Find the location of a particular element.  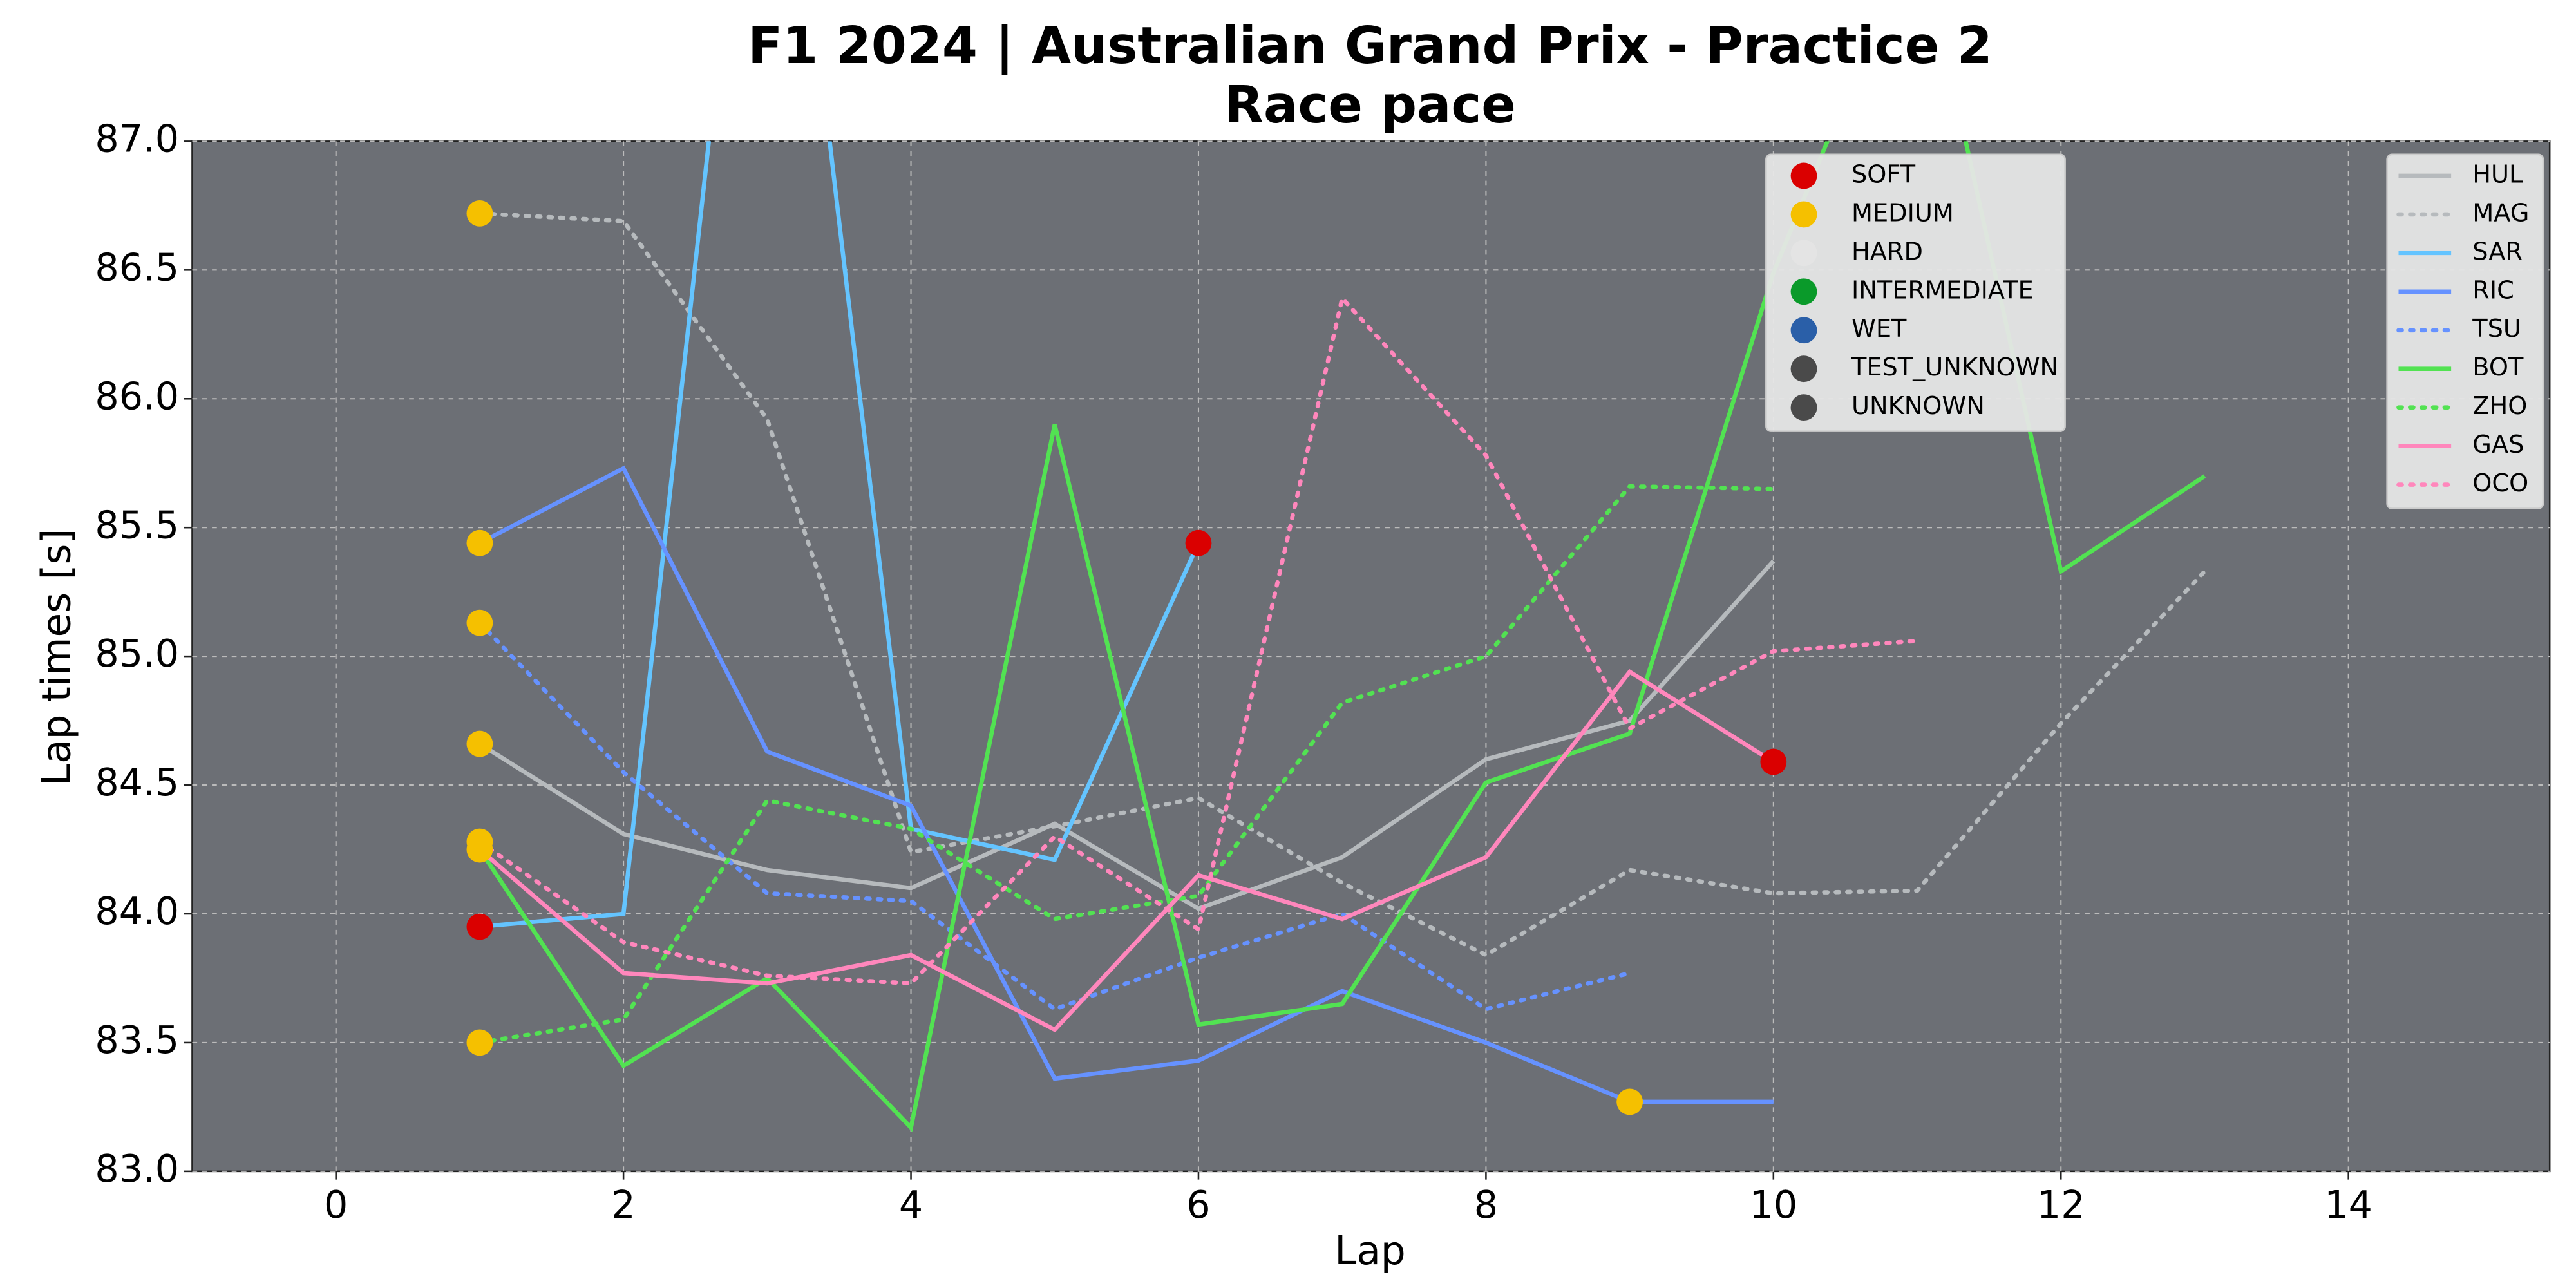

compound-legend-box is located at coordinates (1915, 293).